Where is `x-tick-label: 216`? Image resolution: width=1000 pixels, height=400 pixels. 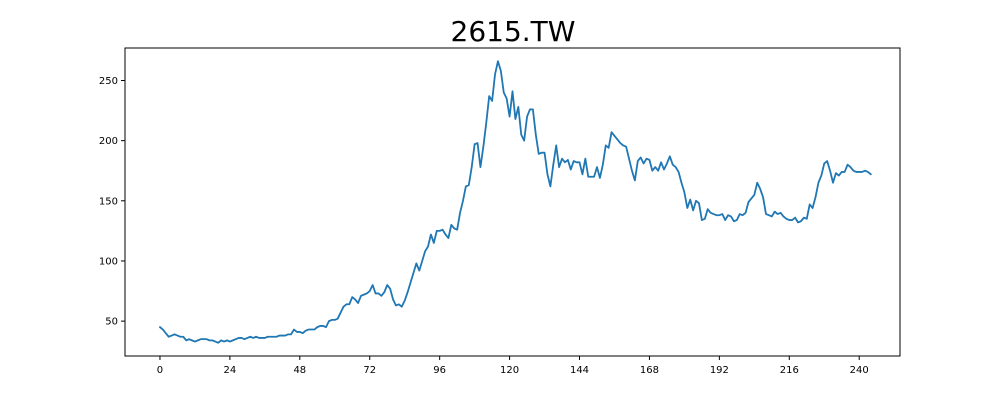 x-tick-label: 216 is located at coordinates (789, 370).